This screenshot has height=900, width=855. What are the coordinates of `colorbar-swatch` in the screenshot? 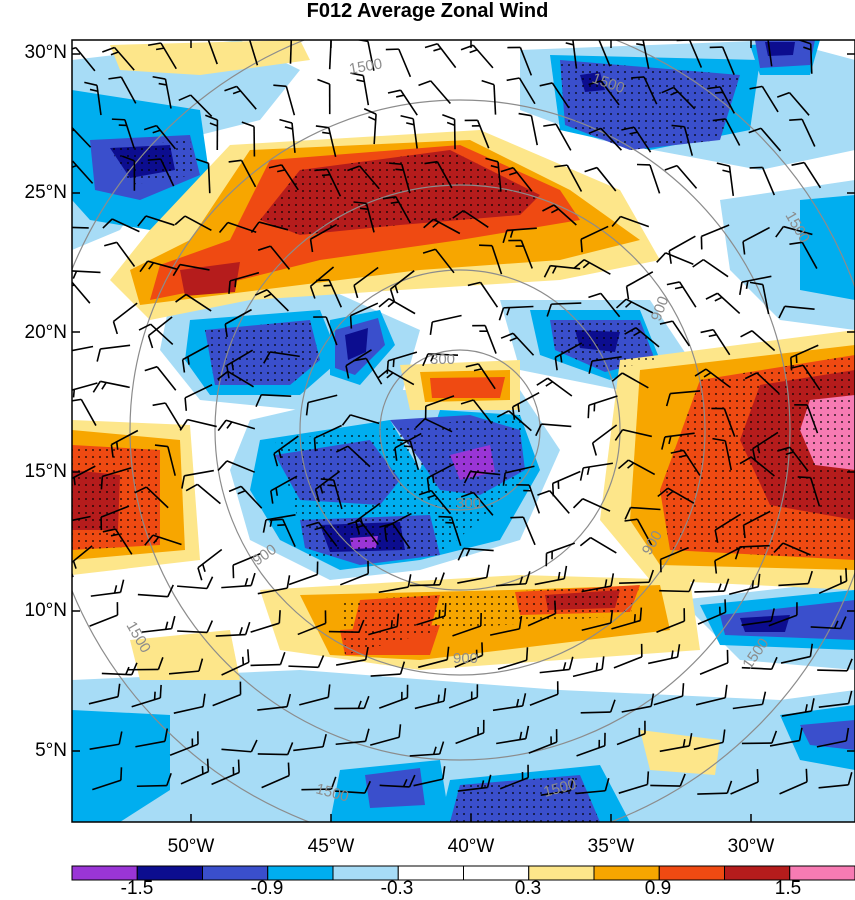 It's located at (822, 873).